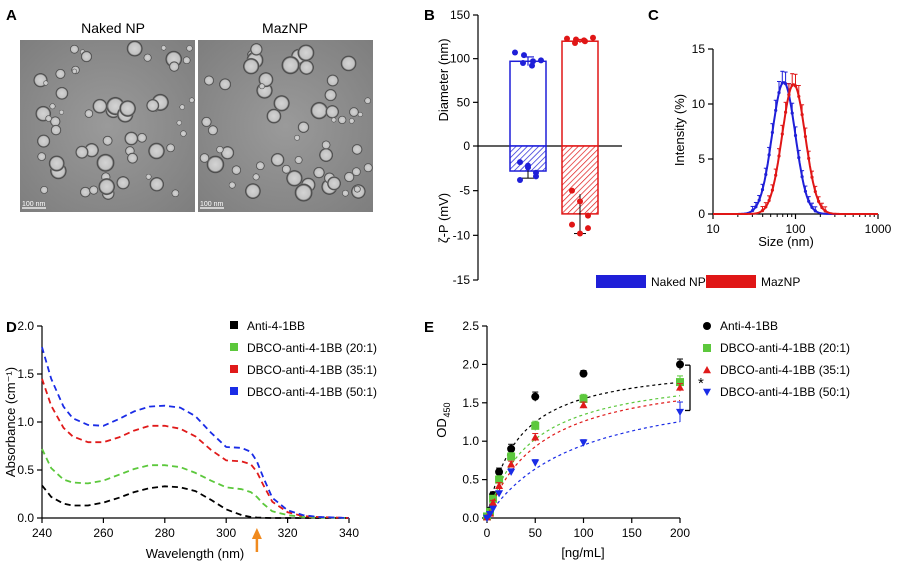 The height and width of the screenshot is (570, 900). What do you see at coordinates (443, 79) in the screenshot?
I see `b-ylabel-diameter: Diameter (nm)` at bounding box center [443, 79].